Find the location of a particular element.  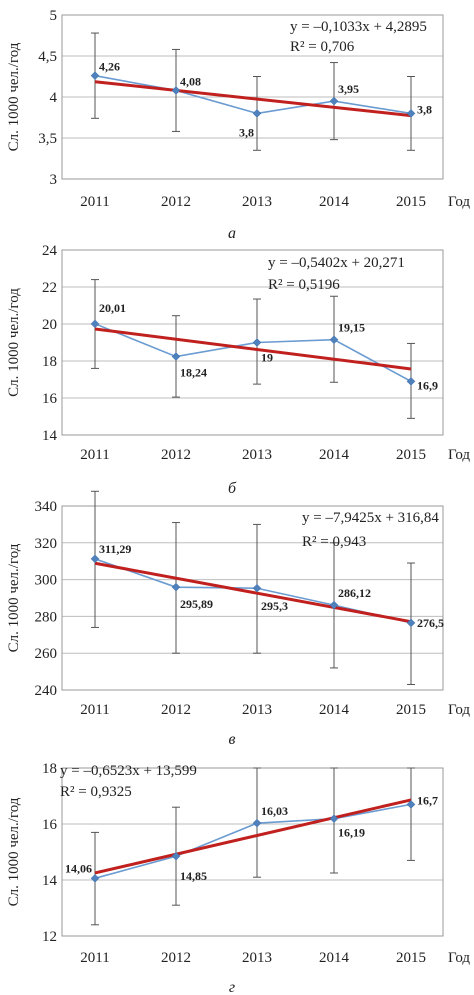

r-squared: R² = 0,943 is located at coordinates (334, 542).